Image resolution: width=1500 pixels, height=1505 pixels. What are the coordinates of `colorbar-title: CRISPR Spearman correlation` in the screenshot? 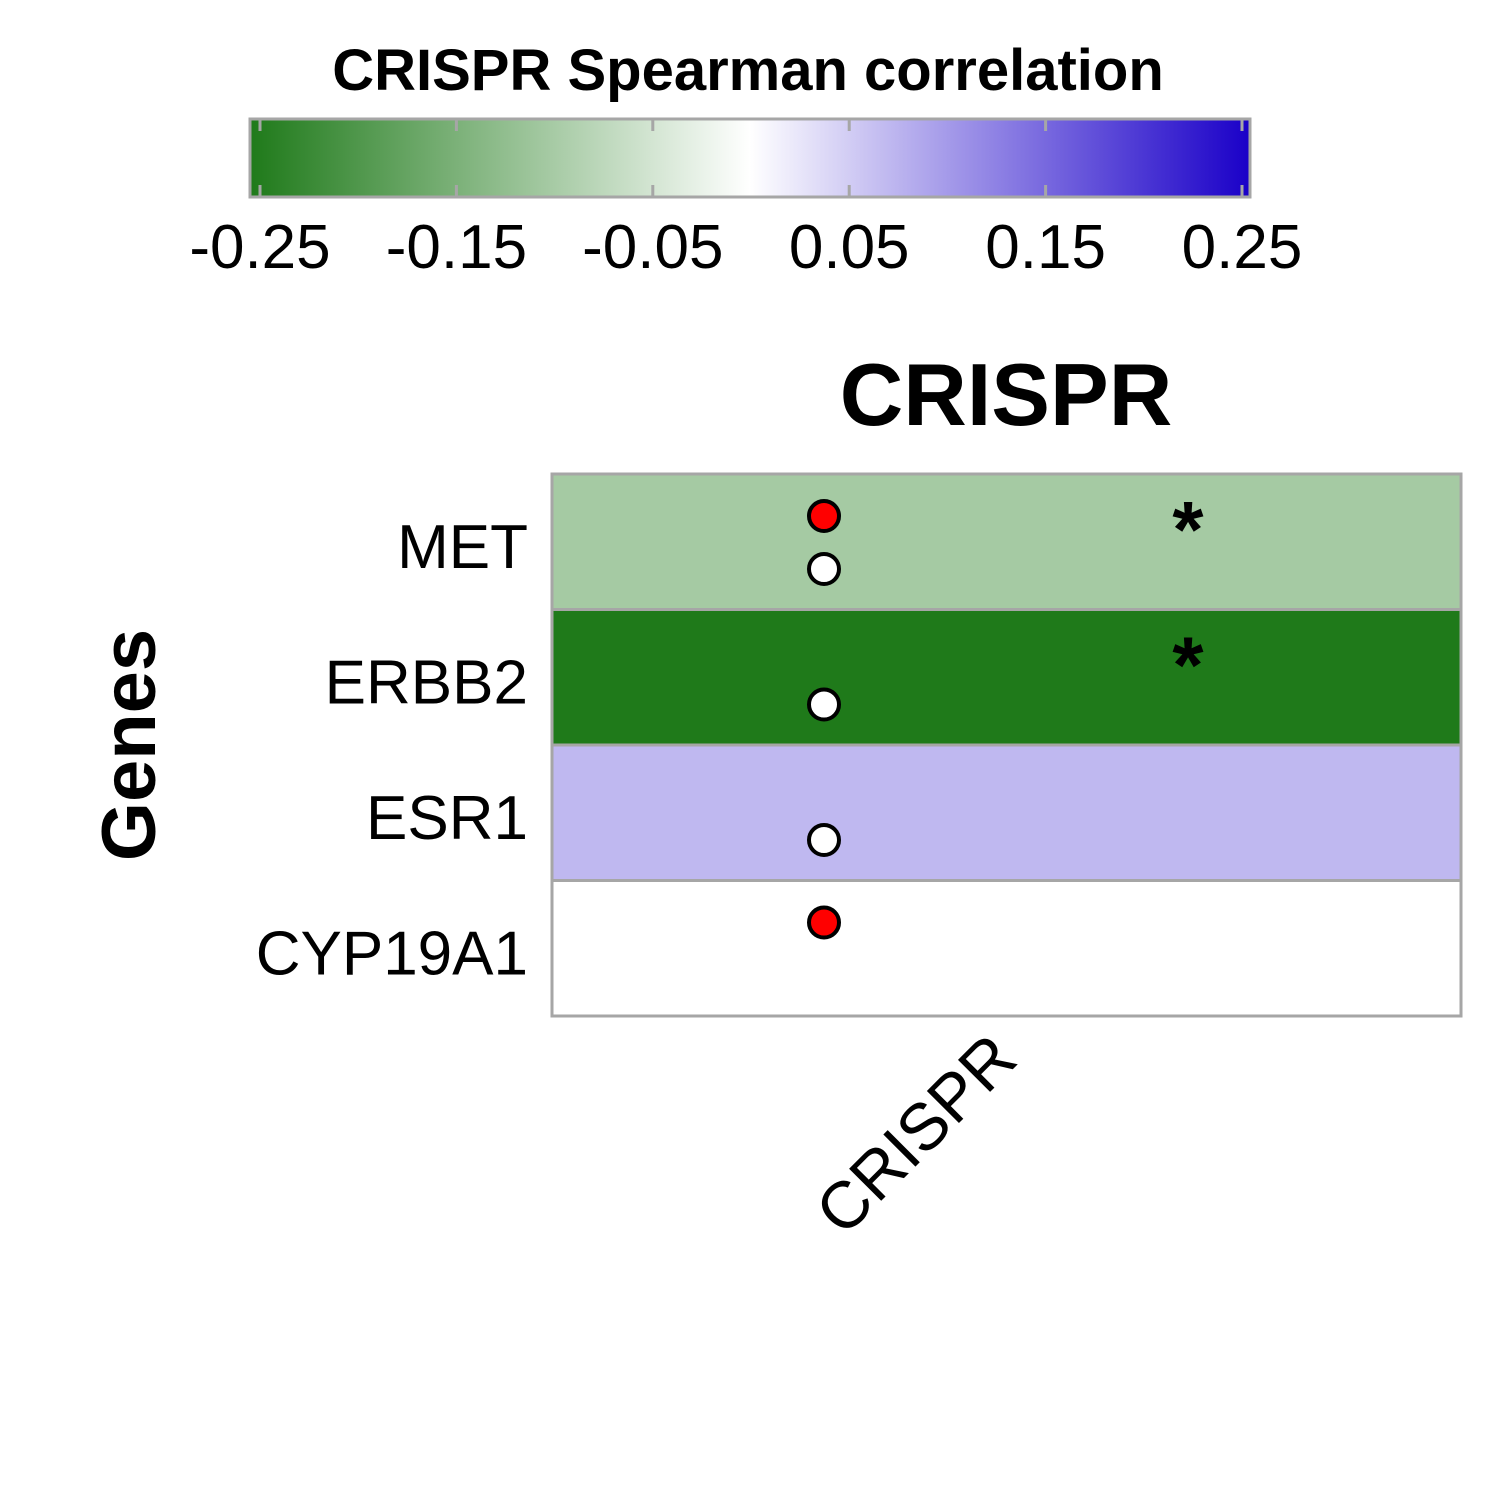 It's located at (748, 70).